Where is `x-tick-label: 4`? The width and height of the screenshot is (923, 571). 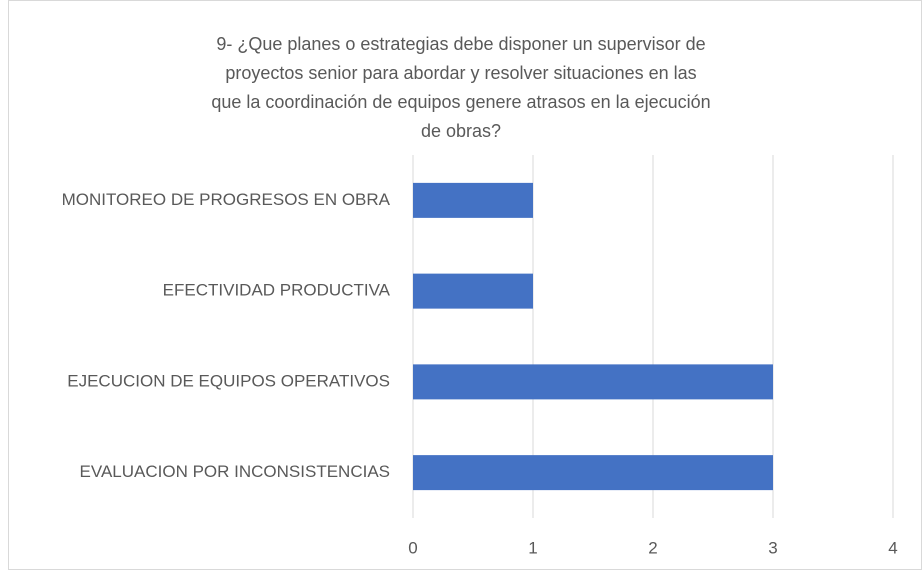 x-tick-label: 4 is located at coordinates (892, 547).